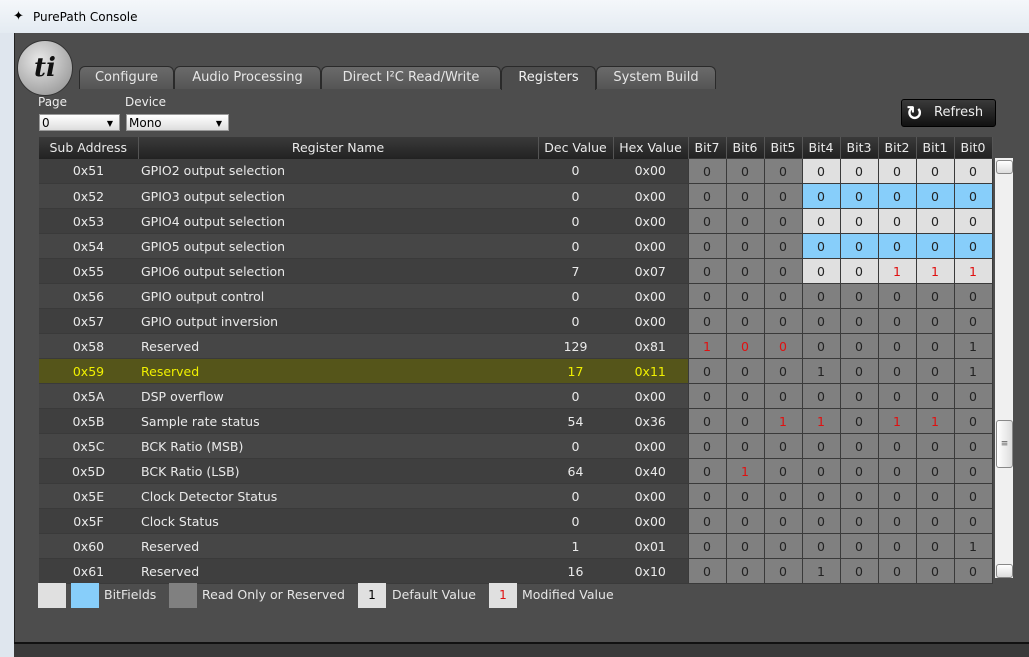  I want to click on bit6-cell: 0, so click(745, 271).